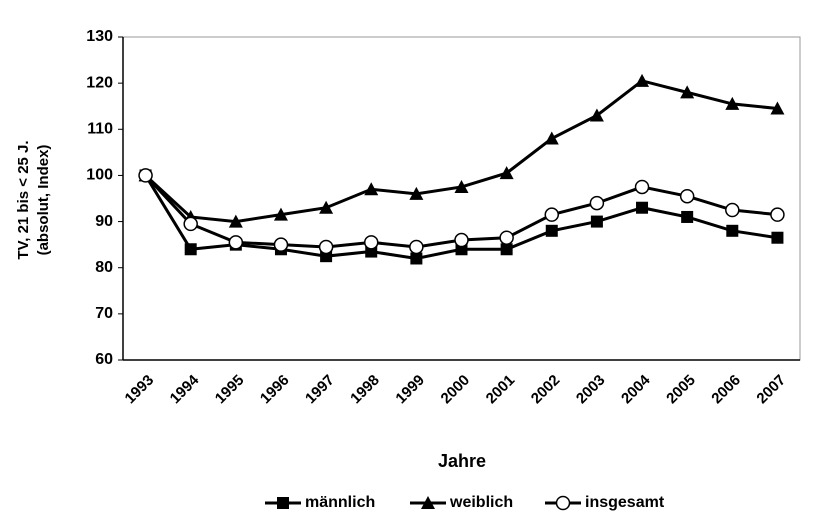  What do you see at coordinates (726, 390) in the screenshot?
I see `x-tick-label: 2006` at bounding box center [726, 390].